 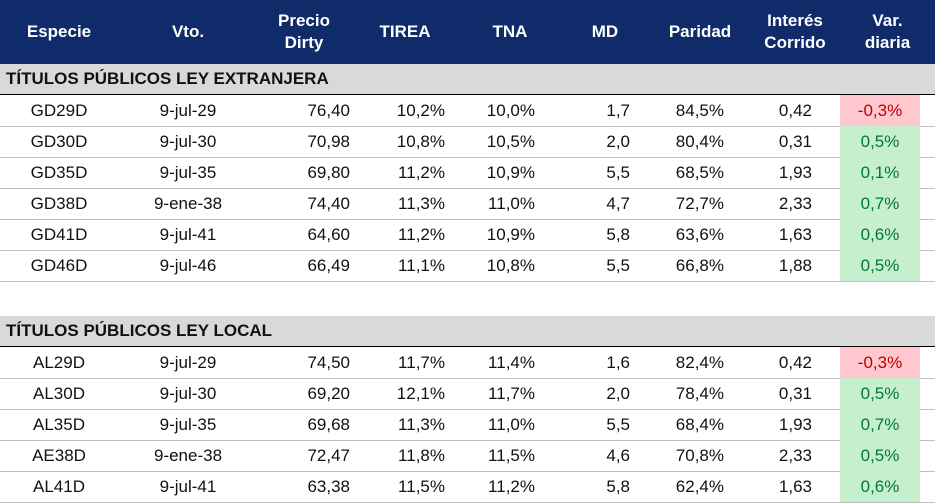 What do you see at coordinates (328, 203) in the screenshot?
I see `cell-precio: 74,40` at bounding box center [328, 203].